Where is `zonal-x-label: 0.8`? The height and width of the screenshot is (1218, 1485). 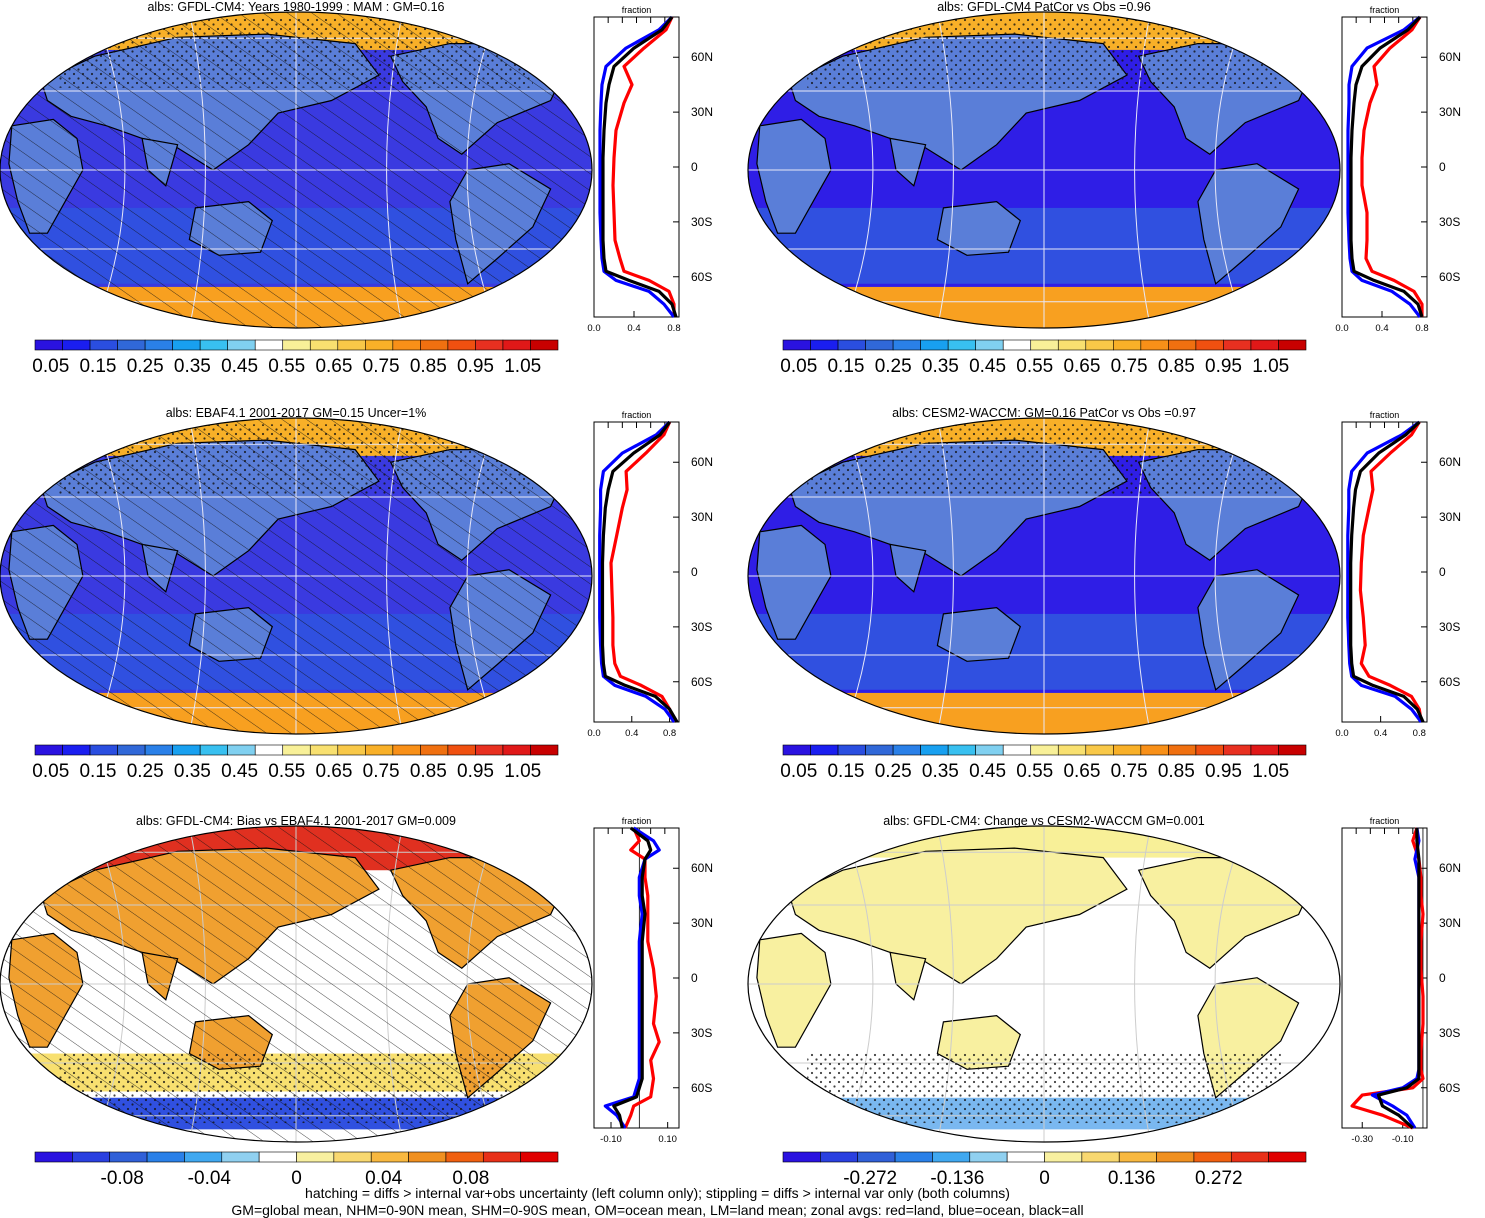 zonal-x-label: 0.8 is located at coordinates (669, 733).